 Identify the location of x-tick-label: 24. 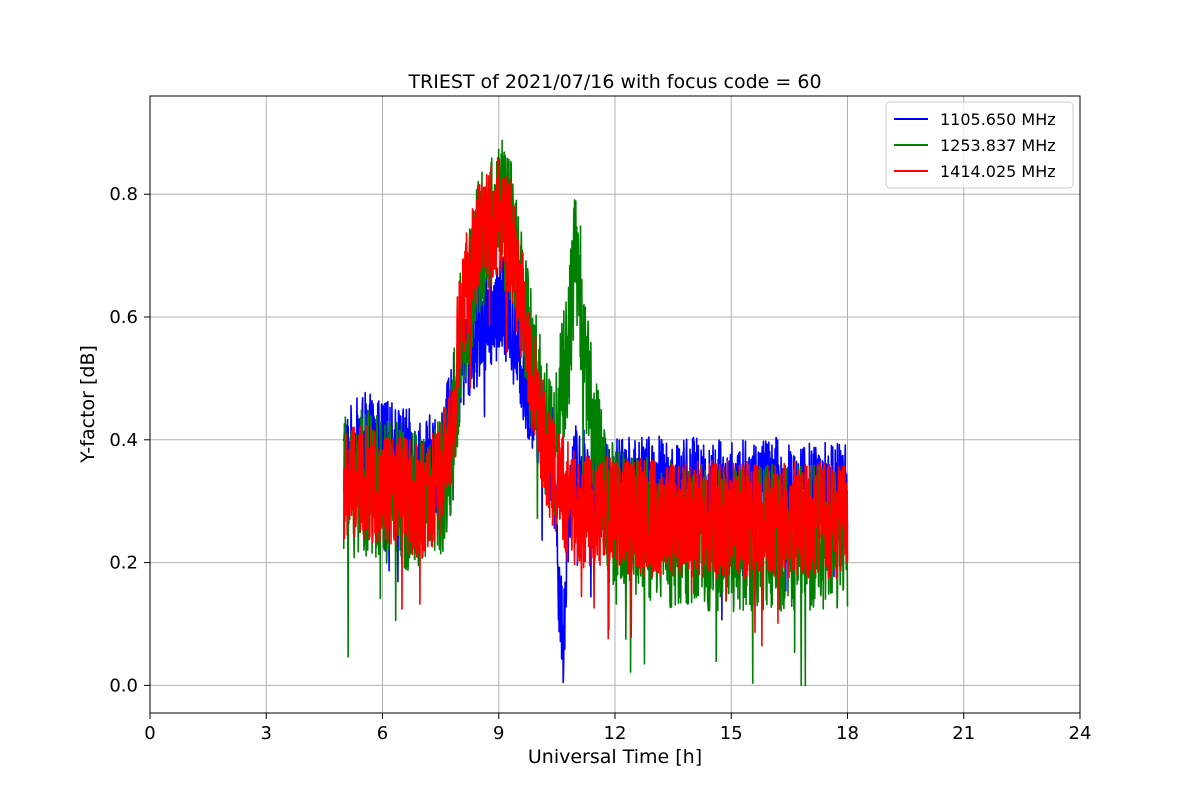
(1080, 733).